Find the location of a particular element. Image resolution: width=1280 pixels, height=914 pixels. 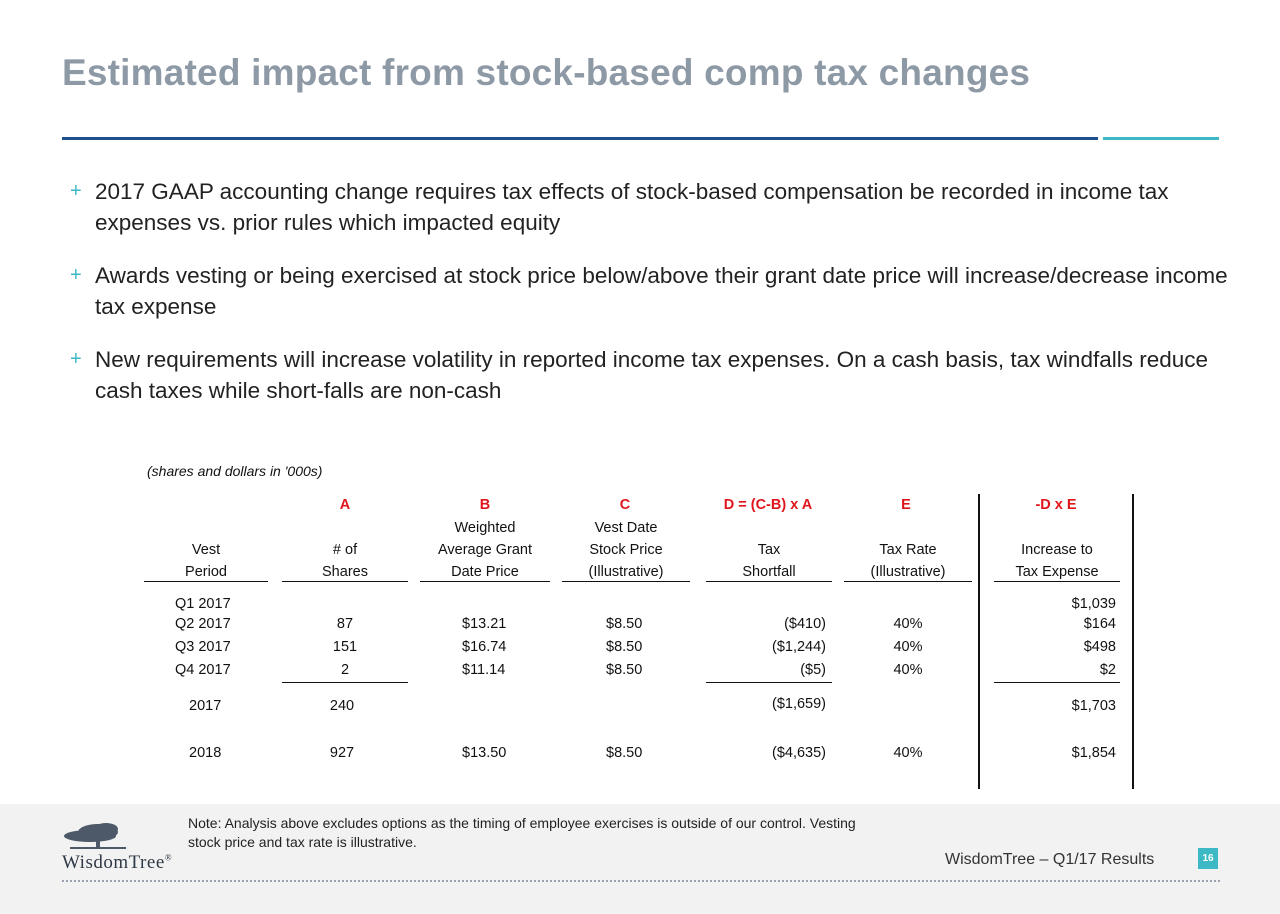

title-rule-teal is located at coordinates (1161, 138).